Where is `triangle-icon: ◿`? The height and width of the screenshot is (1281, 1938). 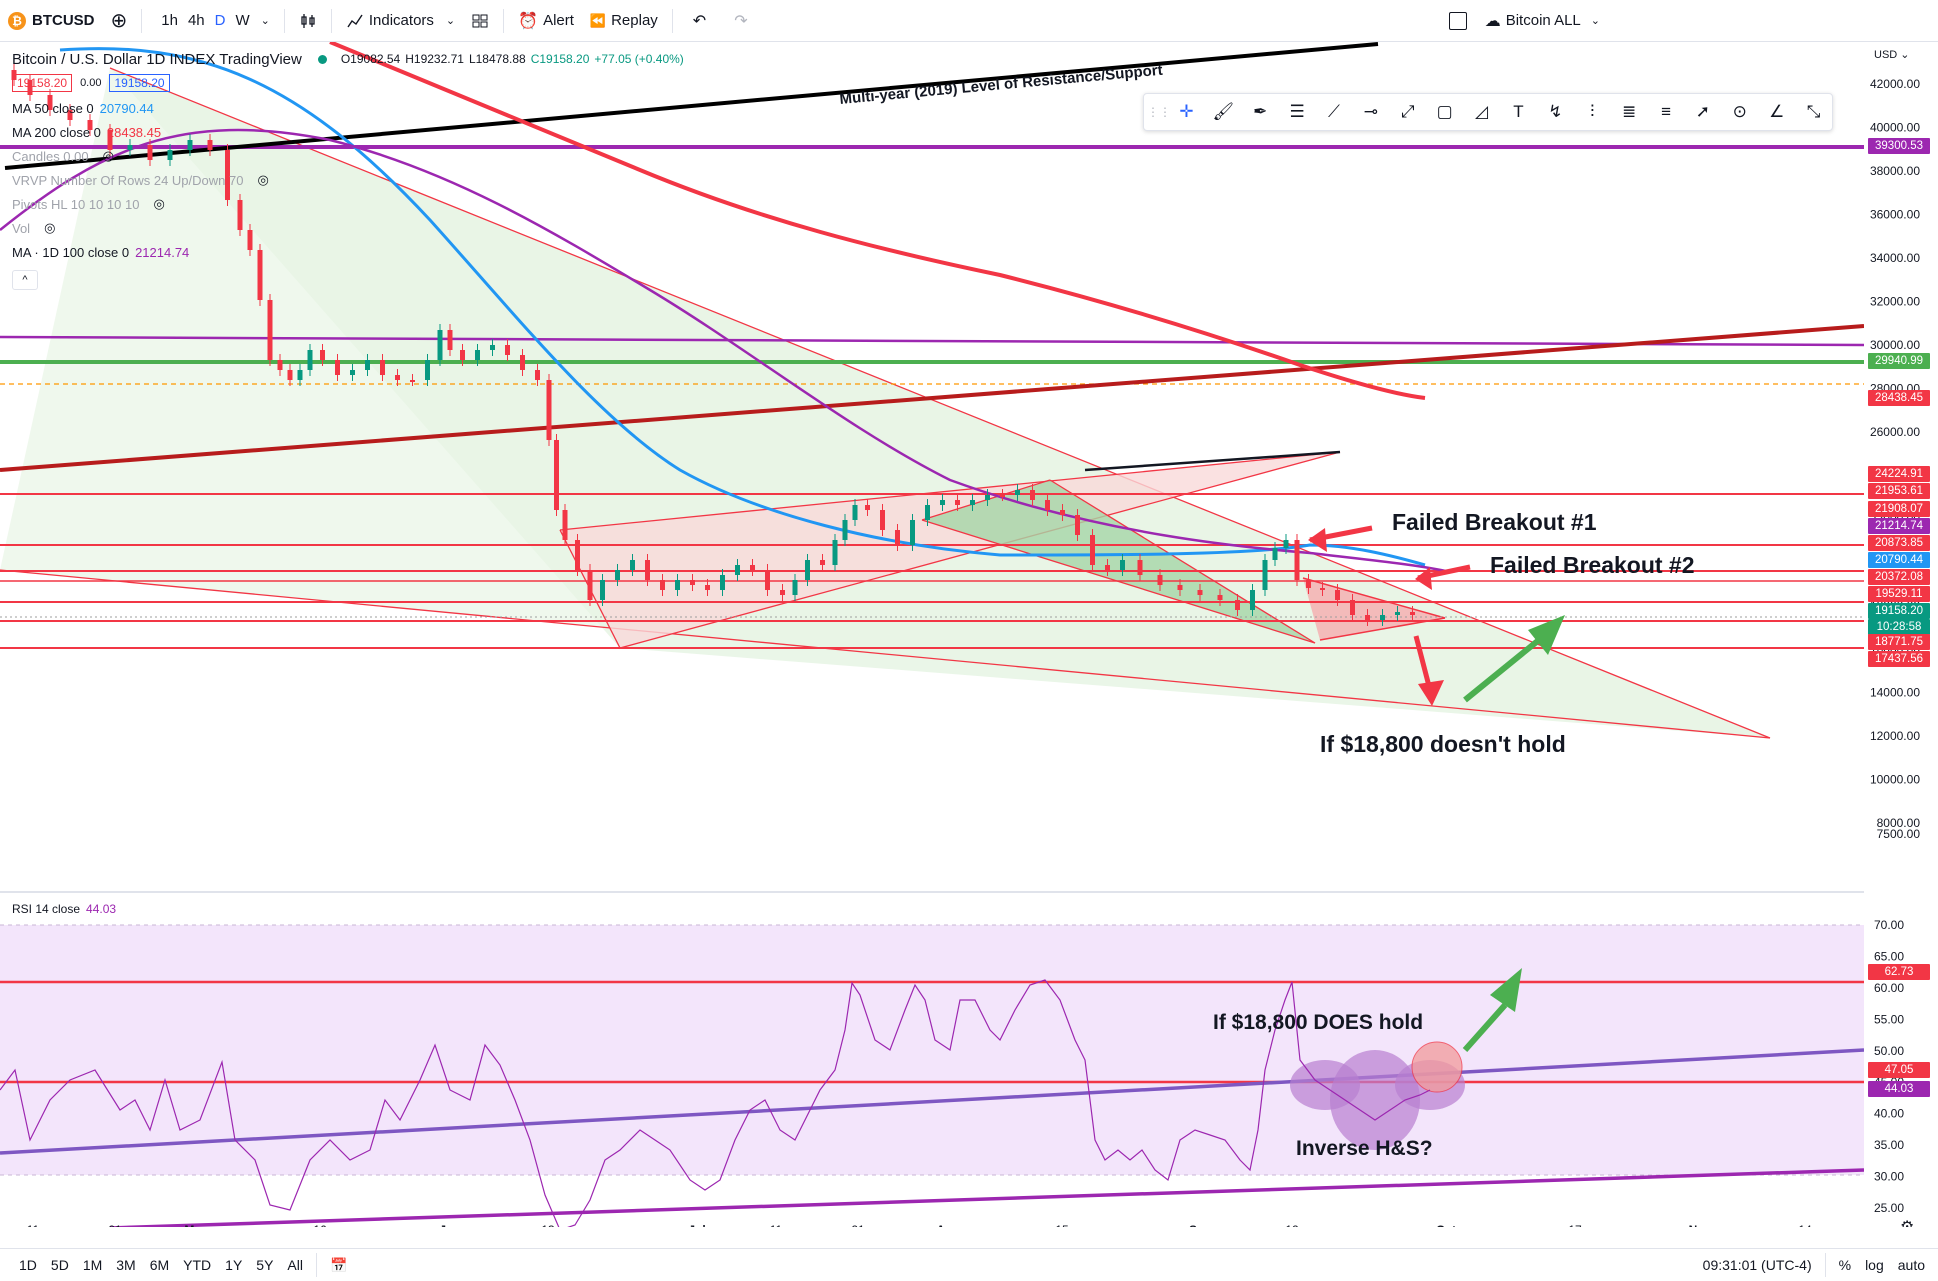 triangle-icon: ◿ is located at coordinates (1482, 111).